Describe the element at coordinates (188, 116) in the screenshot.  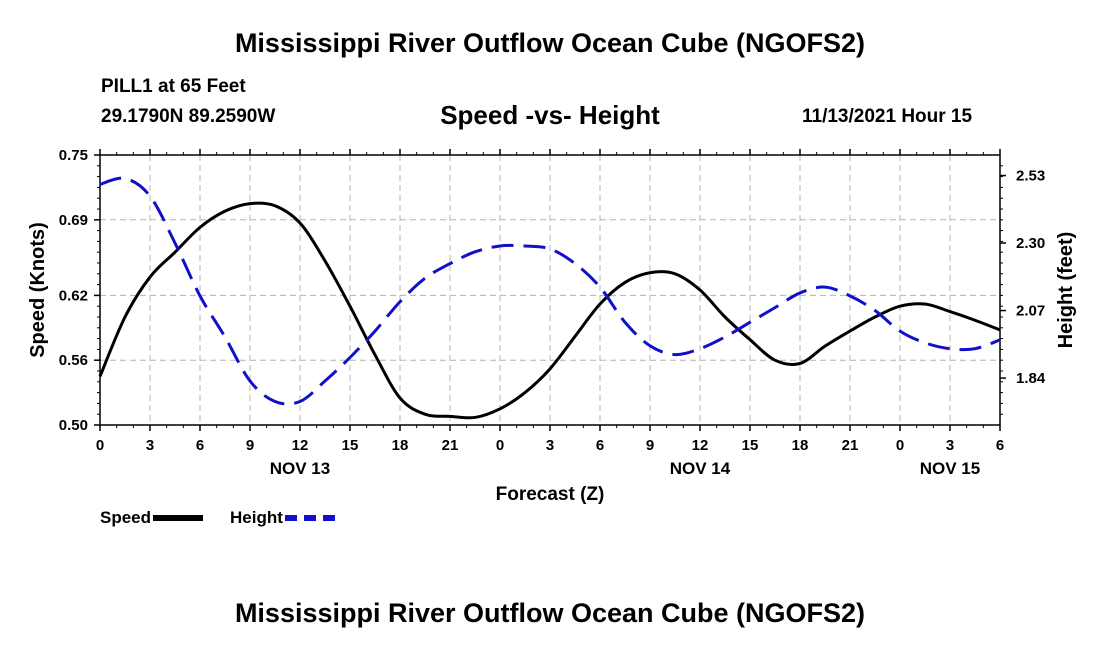
I see `station-coordinates: 29.1790N 89.2590W` at that location.